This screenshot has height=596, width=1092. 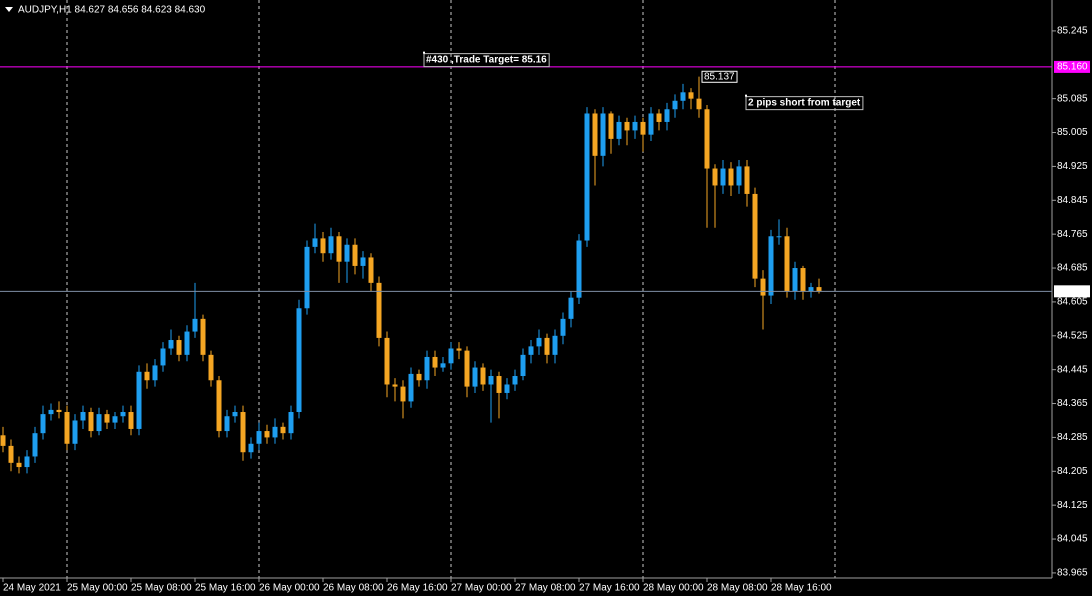 I want to click on x-tick-label: 28 May 16:00, so click(x=801, y=588).